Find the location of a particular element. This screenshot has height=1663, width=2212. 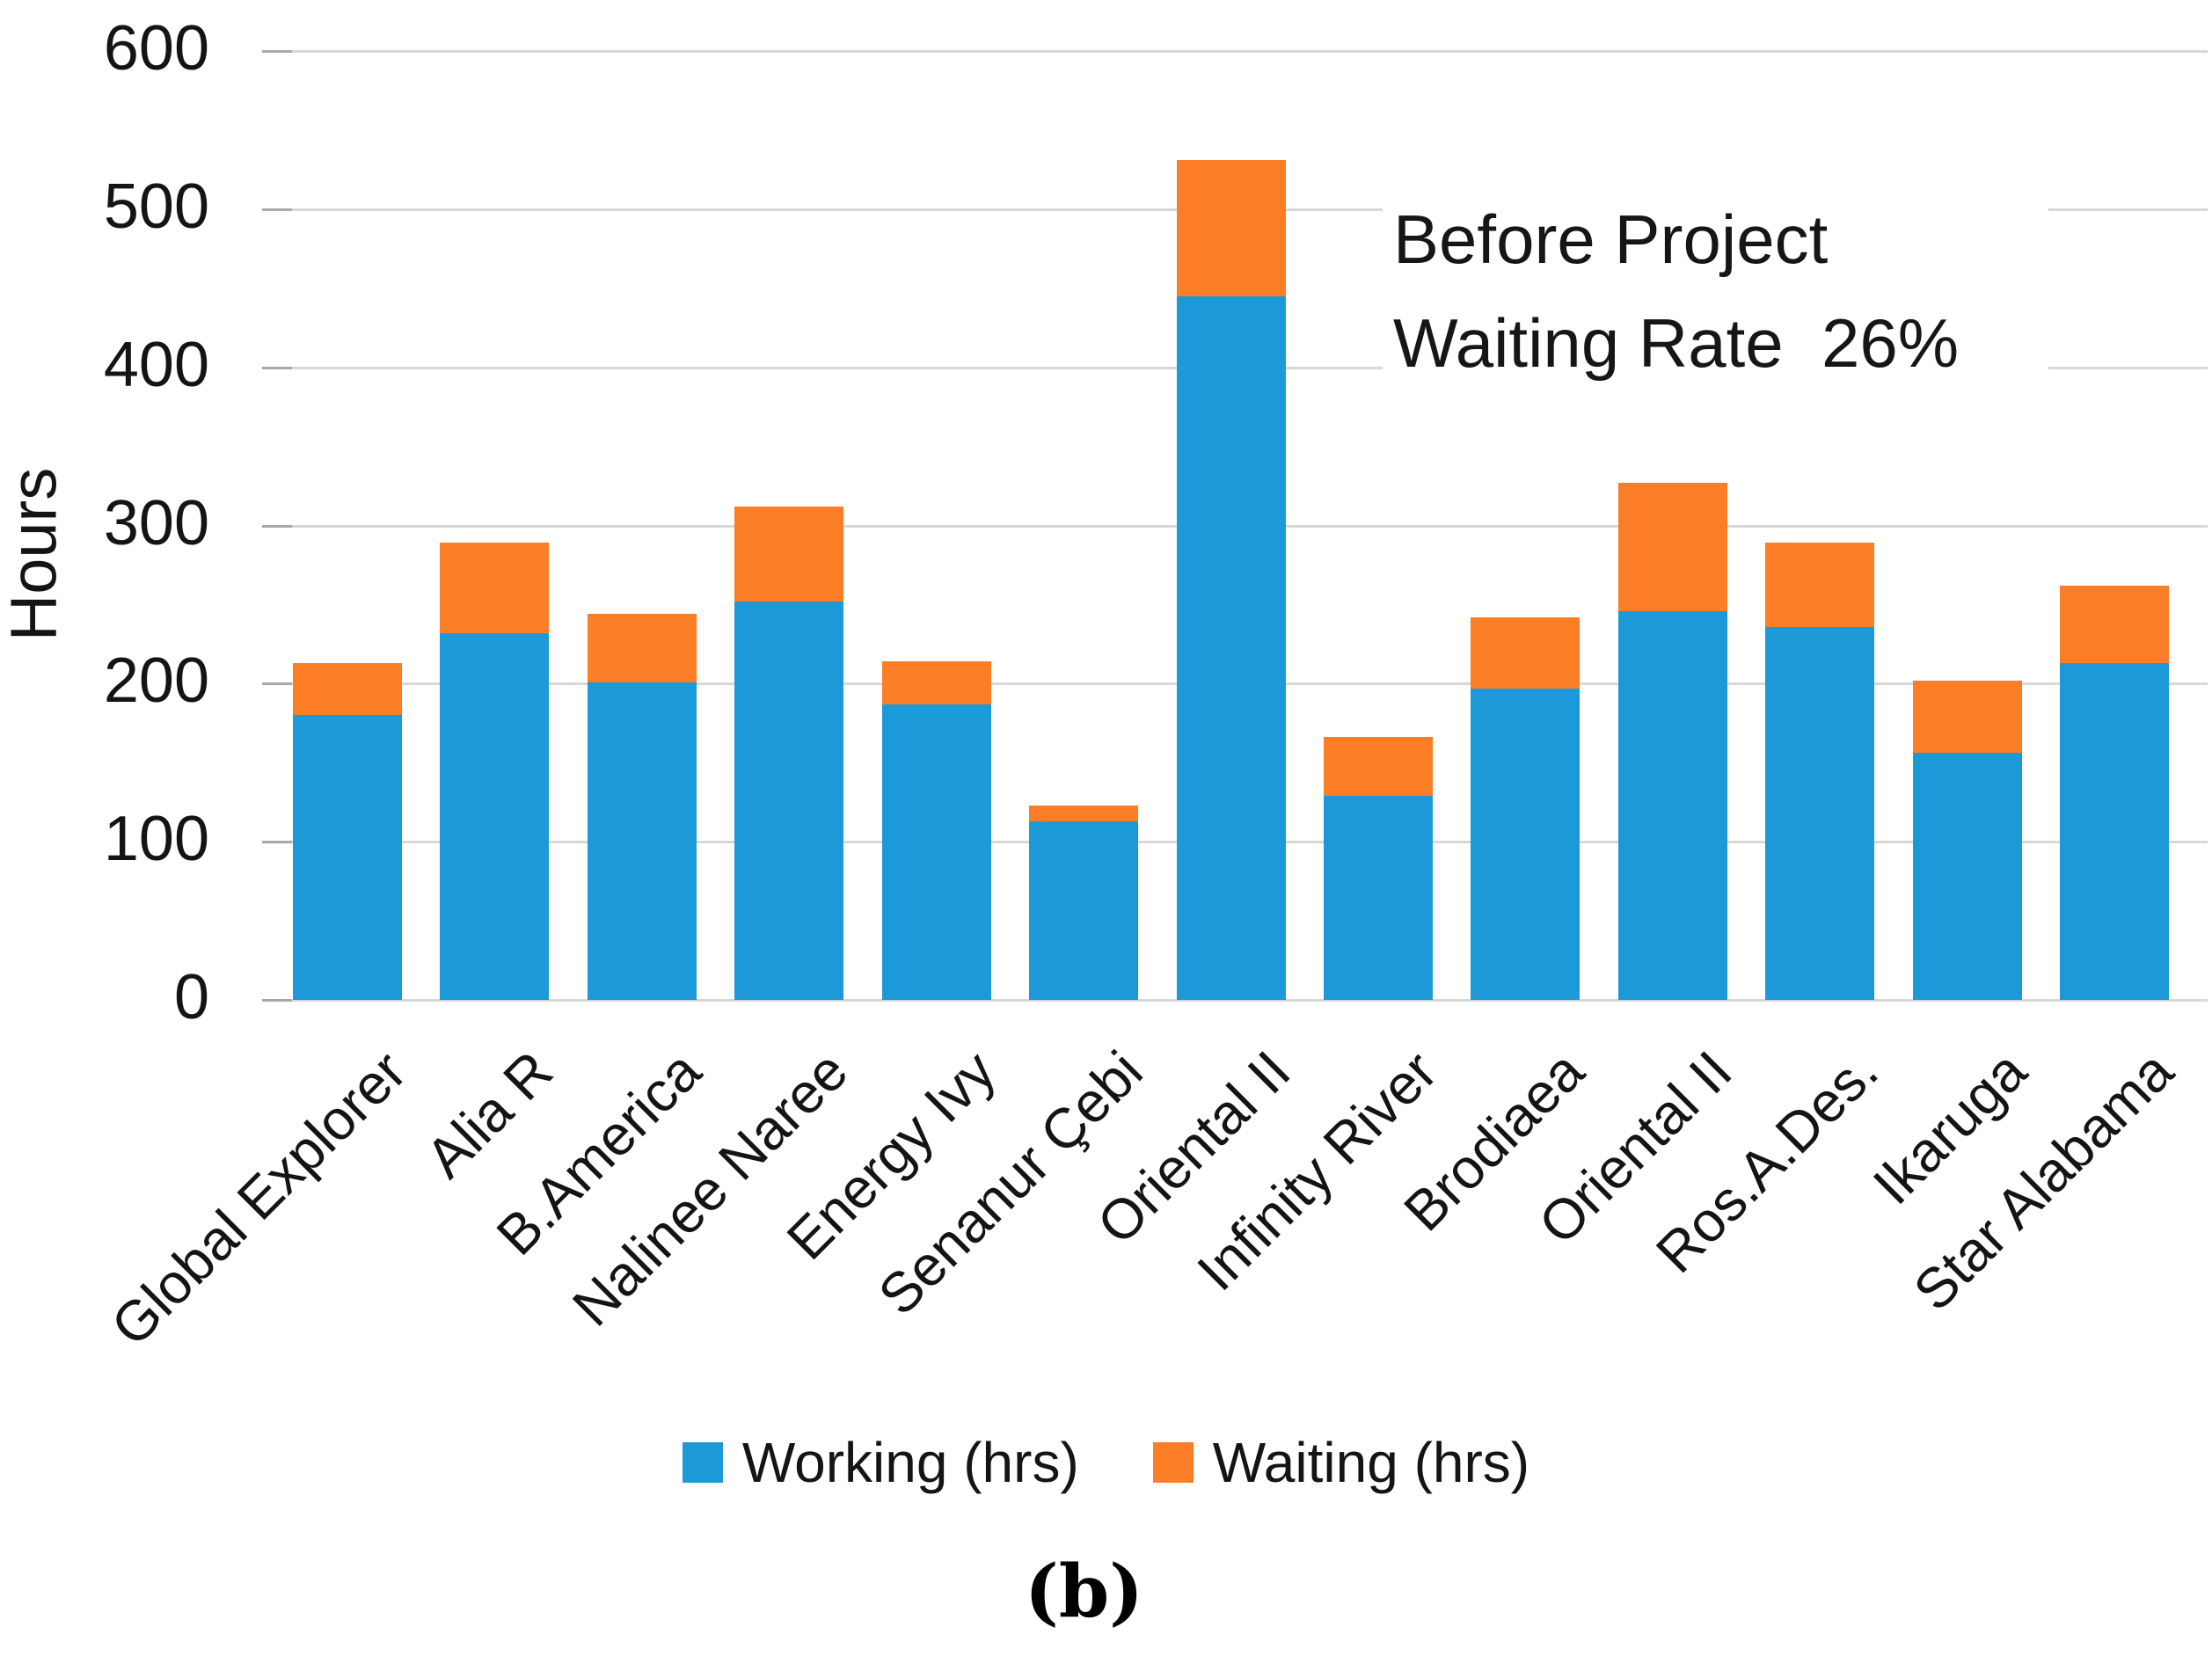

working-series-swatch-icon is located at coordinates (702, 1463).